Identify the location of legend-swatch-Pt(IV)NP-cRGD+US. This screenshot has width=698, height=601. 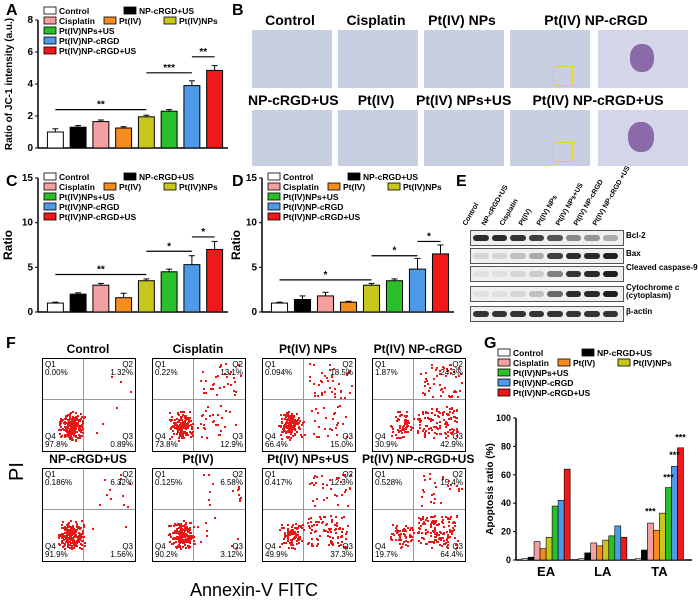
(50, 216).